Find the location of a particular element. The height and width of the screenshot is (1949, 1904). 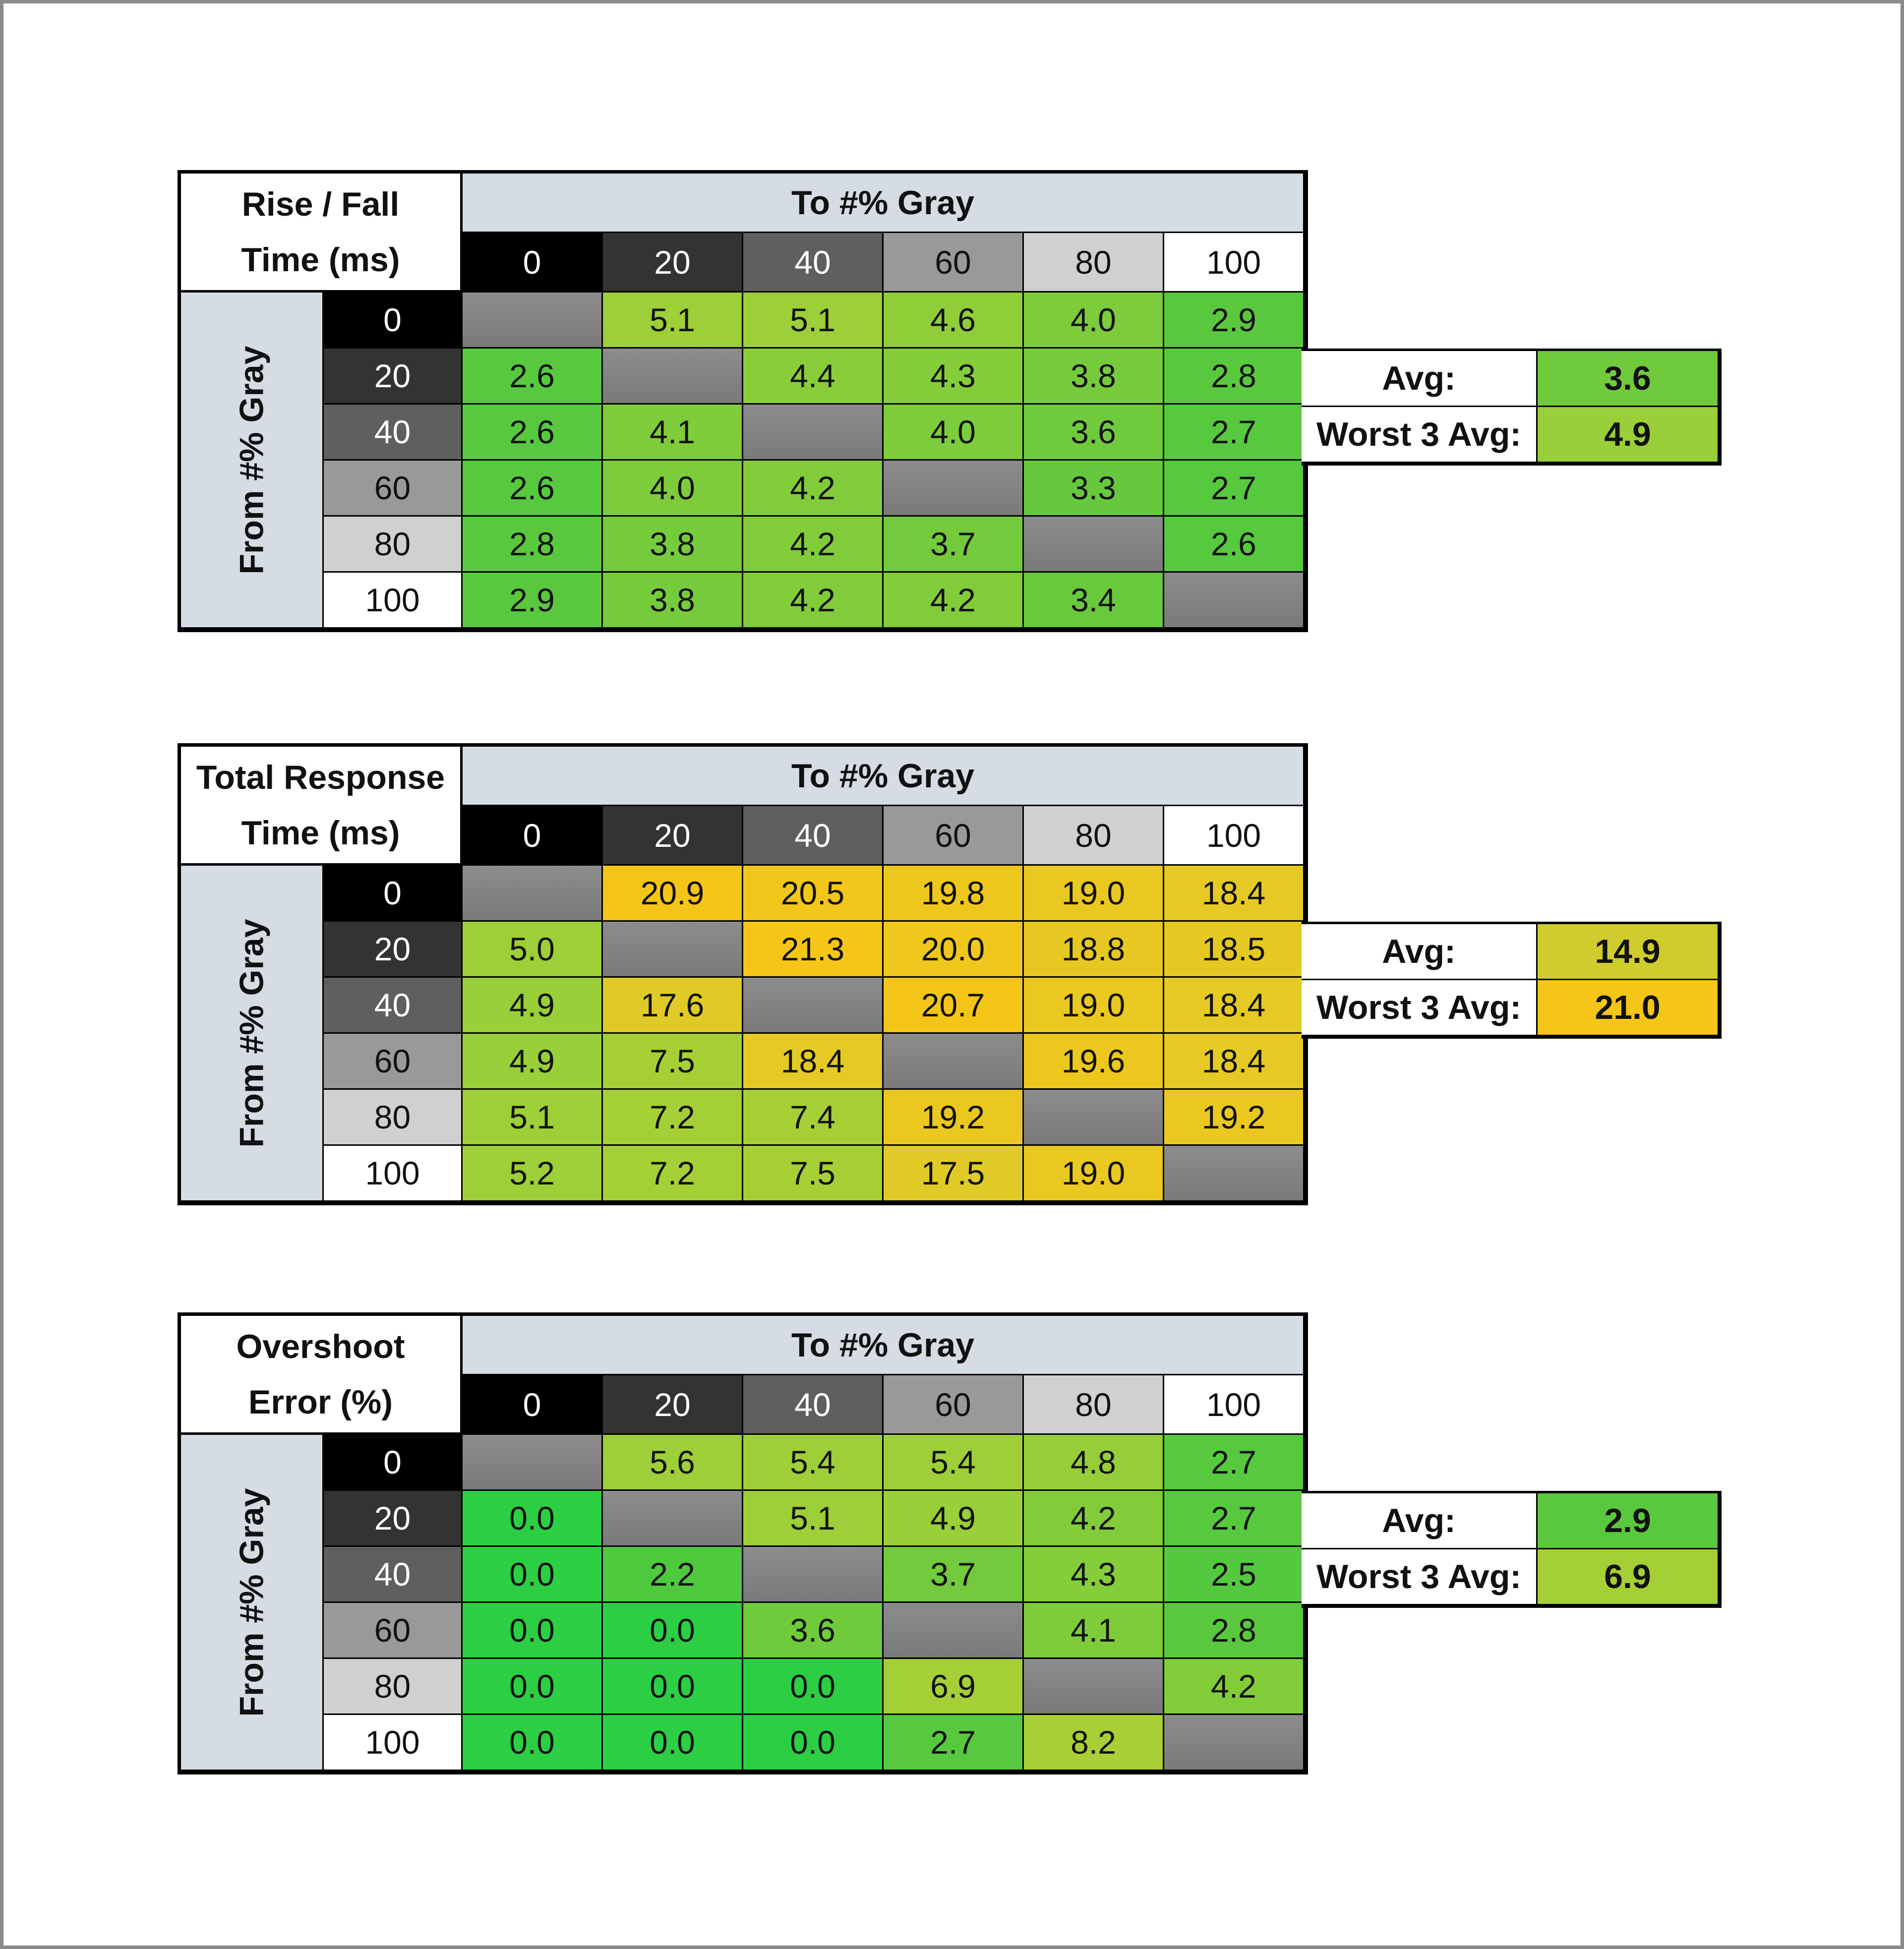

data-cell: 2.7 is located at coordinates (954, 1743).